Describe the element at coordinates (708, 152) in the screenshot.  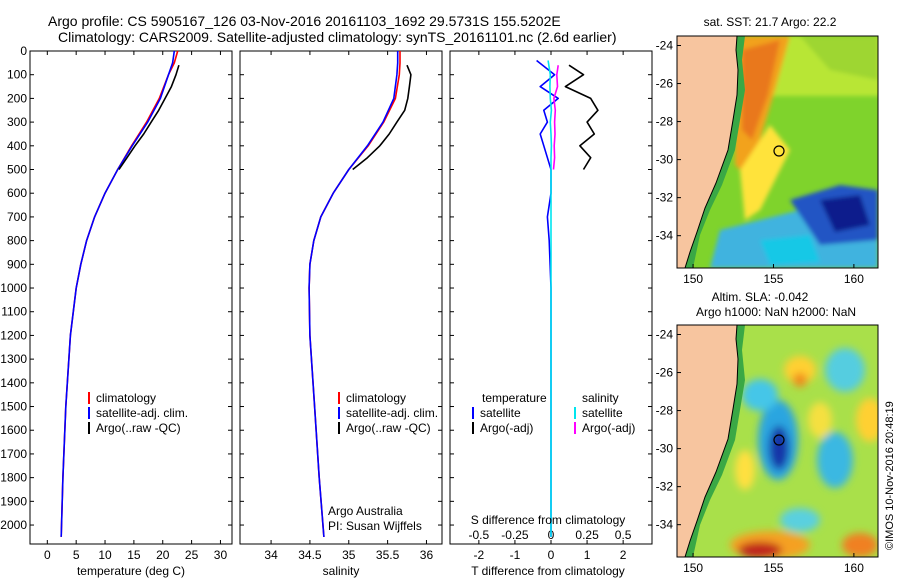
I see `sst-land` at that location.